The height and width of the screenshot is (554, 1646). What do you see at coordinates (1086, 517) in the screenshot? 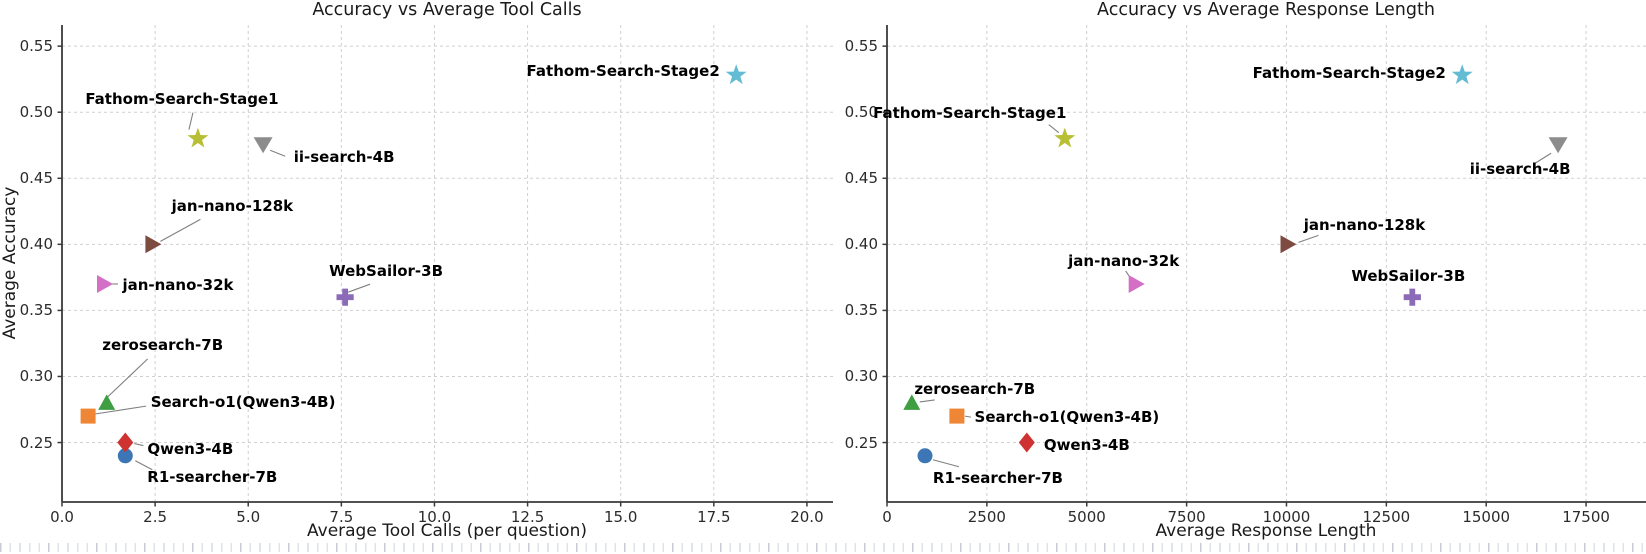
I see `x-tick-label: 5000` at bounding box center [1086, 517].